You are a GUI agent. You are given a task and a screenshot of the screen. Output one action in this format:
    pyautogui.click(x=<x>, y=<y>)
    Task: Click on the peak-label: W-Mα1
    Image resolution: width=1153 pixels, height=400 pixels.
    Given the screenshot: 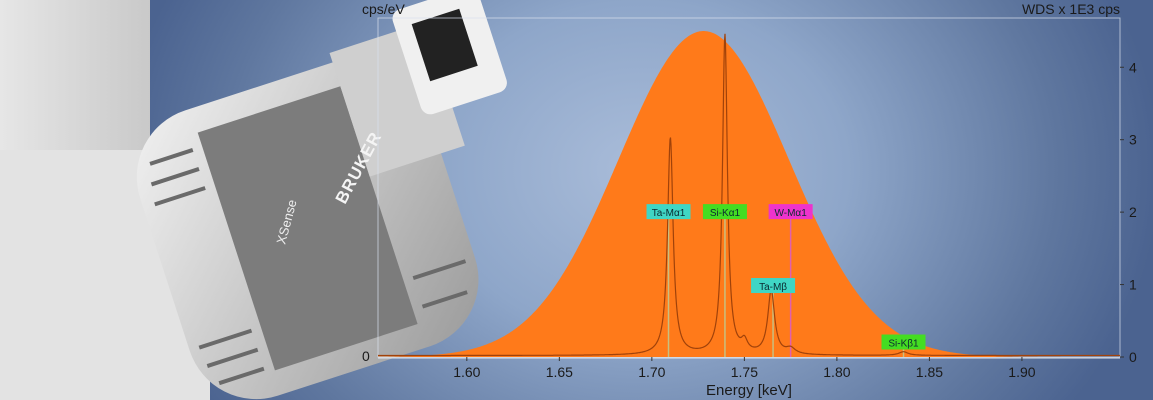 What is the action you would take?
    pyautogui.click(x=791, y=213)
    